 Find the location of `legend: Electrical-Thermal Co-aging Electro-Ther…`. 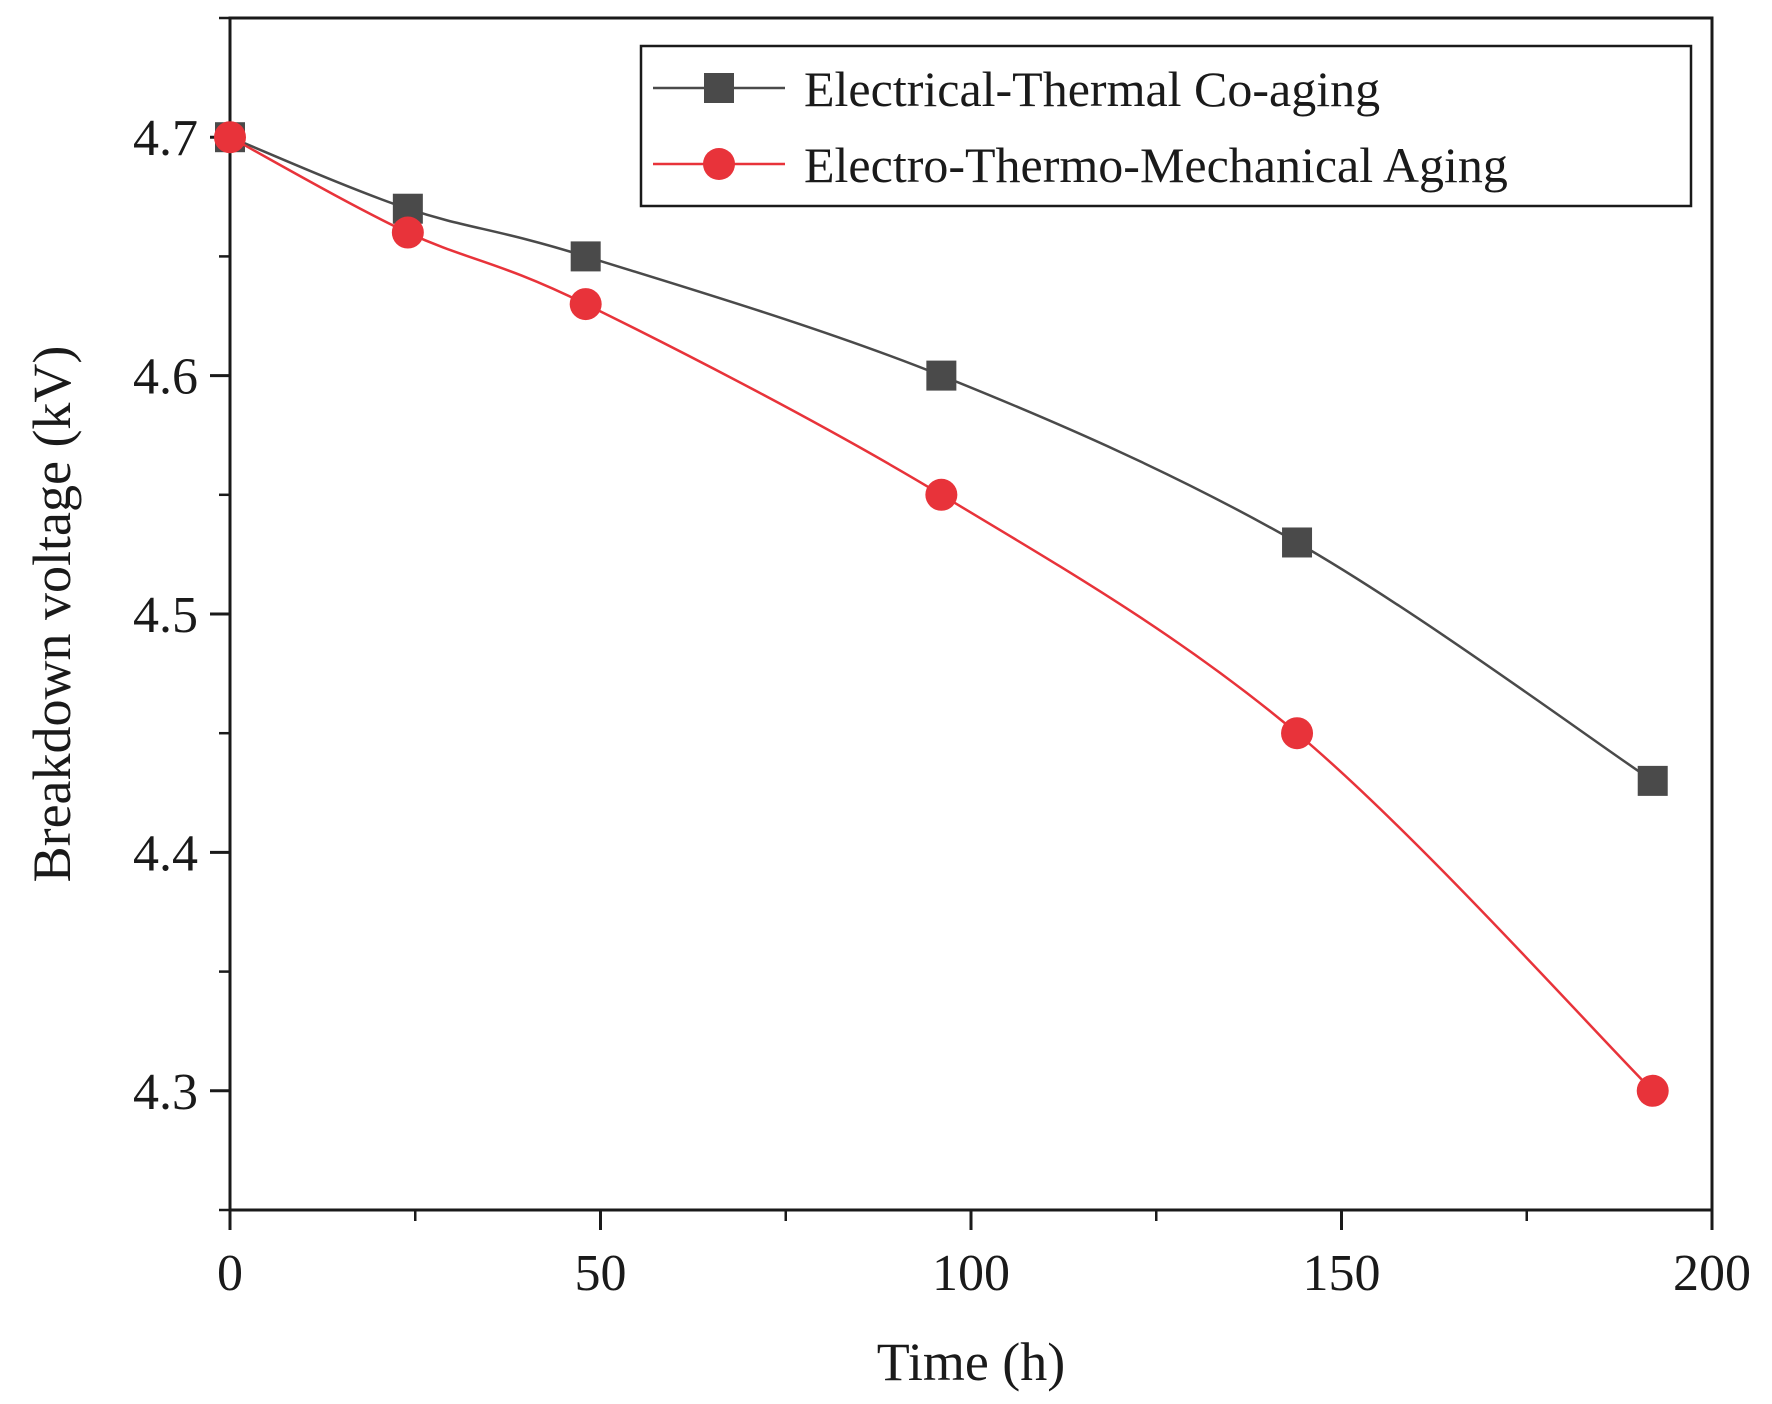

legend: Electrical-Thermal Co-aging Electro-Ther… is located at coordinates (1166, 126).